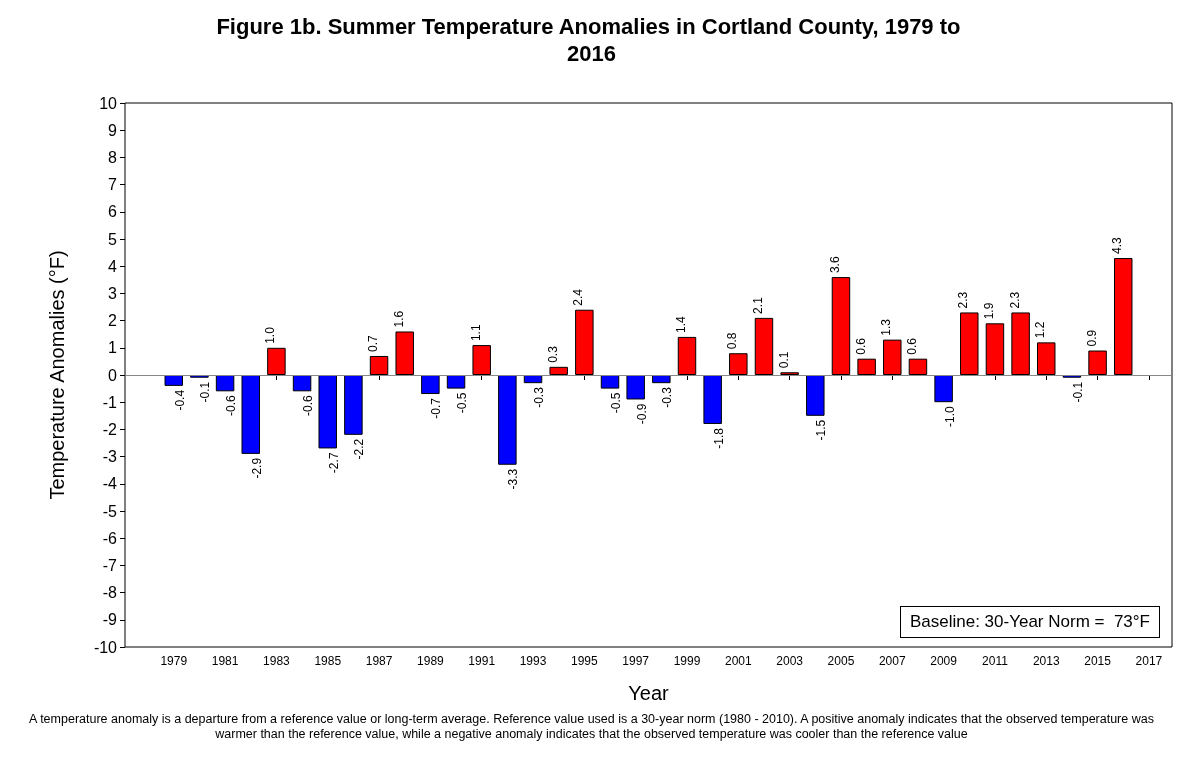 Image resolution: width=1183 pixels, height=769 pixels. Describe the element at coordinates (256, 468) in the screenshot. I see `data-label: -2.9` at that location.